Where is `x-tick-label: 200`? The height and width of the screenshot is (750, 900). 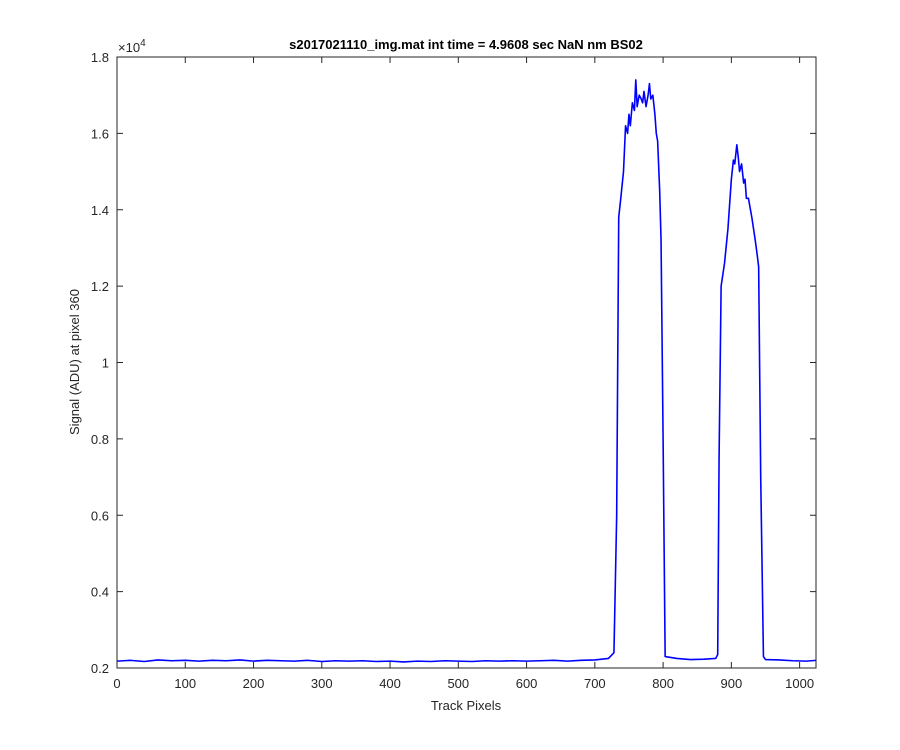
x-tick-label: 200 is located at coordinates (254, 683).